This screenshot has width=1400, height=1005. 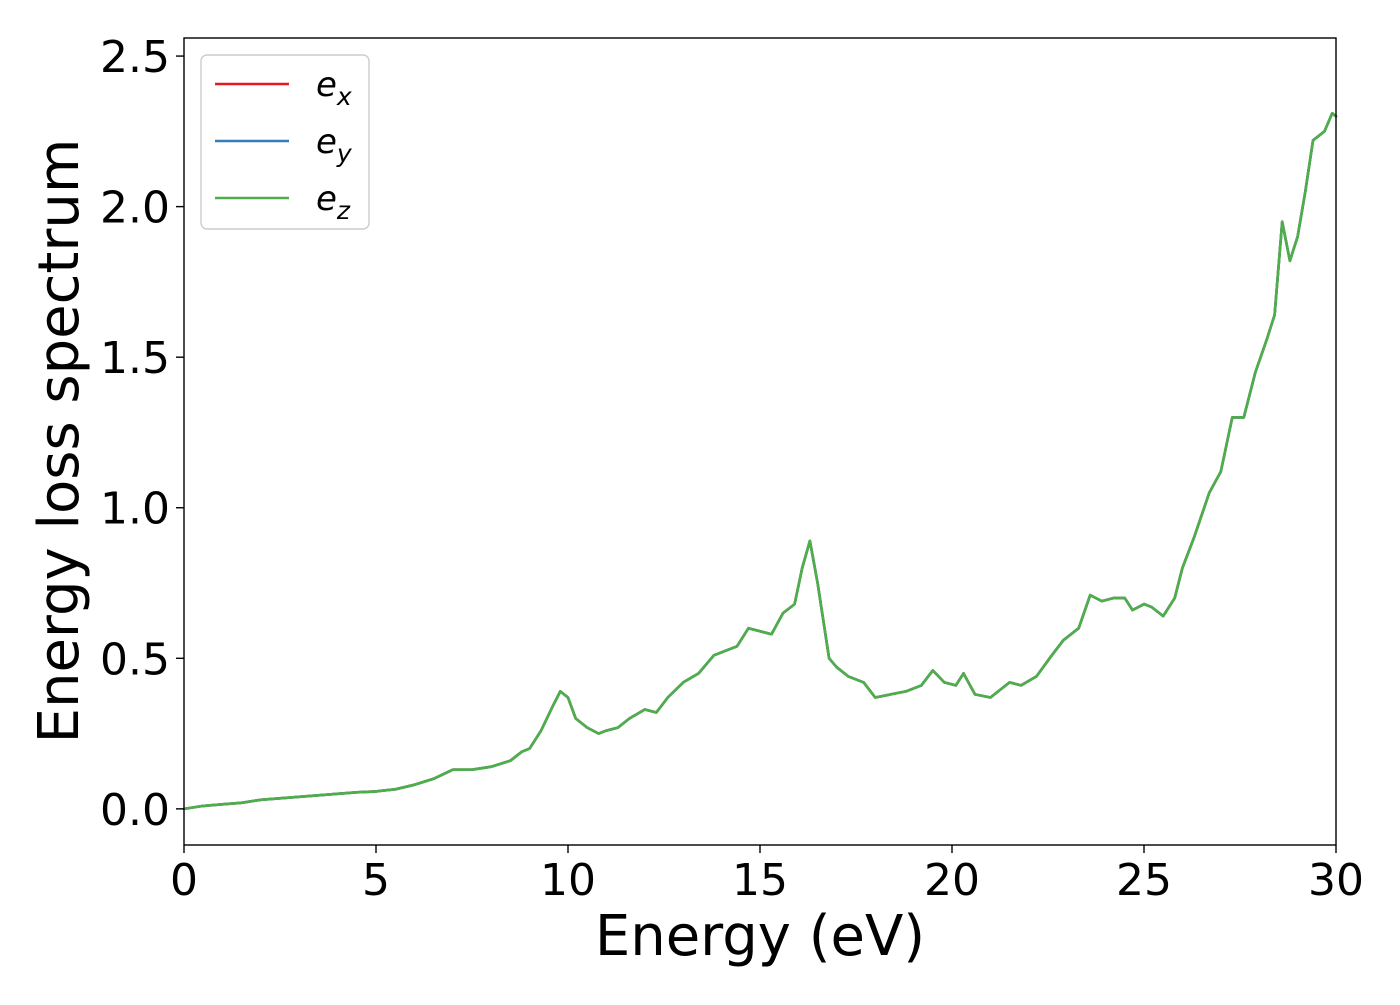 I want to click on x-axis: 0 5 10 15 20 25 30, so click(x=767, y=875).